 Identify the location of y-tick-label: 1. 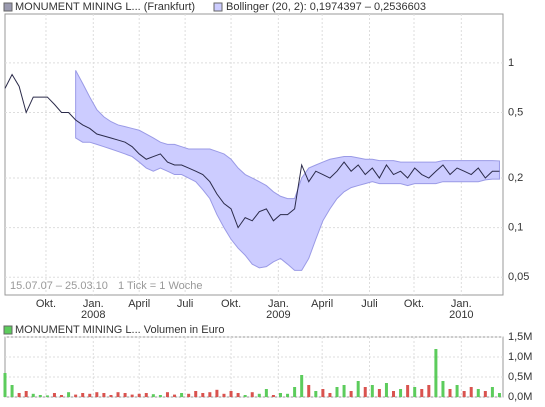
(511, 63).